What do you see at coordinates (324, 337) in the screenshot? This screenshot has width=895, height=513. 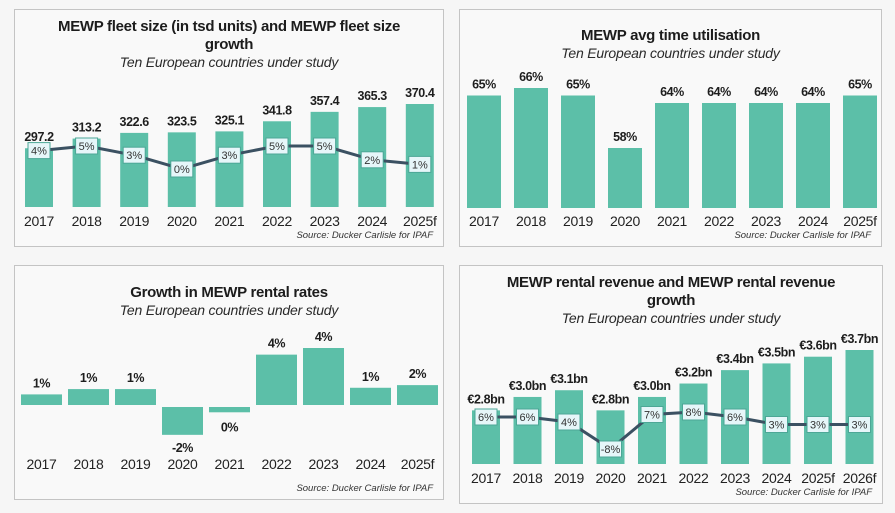 I see `data-label-2023: 4%` at bounding box center [324, 337].